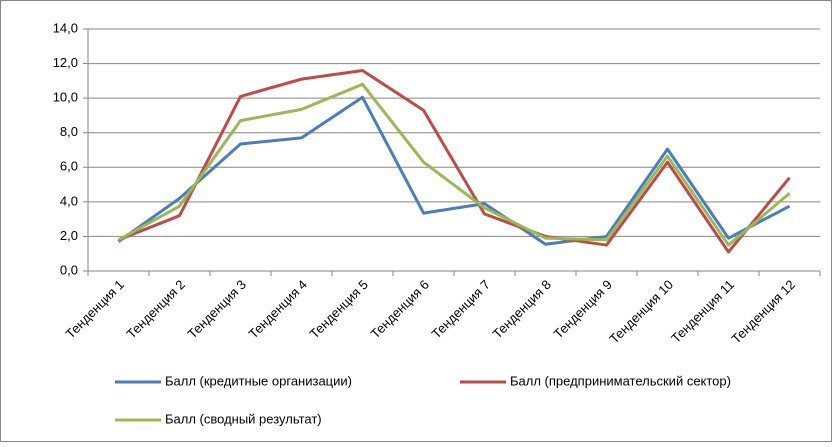 The width and height of the screenshot is (832, 447). Describe the element at coordinates (258, 380) in the screenshot. I see `legend-label: Балл (кредитные организации)` at that location.